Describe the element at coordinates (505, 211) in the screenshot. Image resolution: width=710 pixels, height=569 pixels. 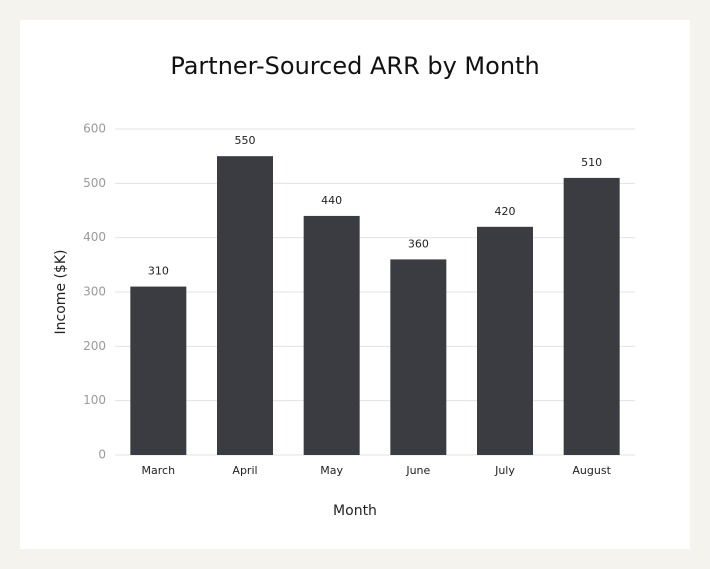
I see `value-label: 420` at that location.